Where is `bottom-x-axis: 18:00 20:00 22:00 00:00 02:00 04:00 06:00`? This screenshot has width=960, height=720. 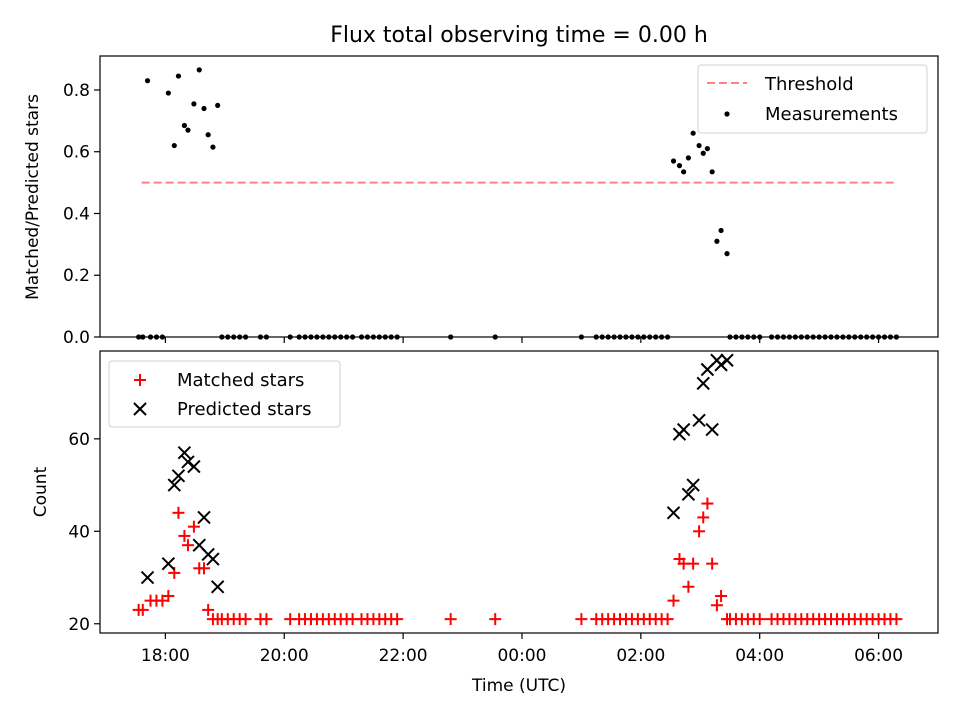
bottom-x-axis: 18:00 20:00 22:00 00:00 02:00 04:00 06:00 is located at coordinates (522, 649).